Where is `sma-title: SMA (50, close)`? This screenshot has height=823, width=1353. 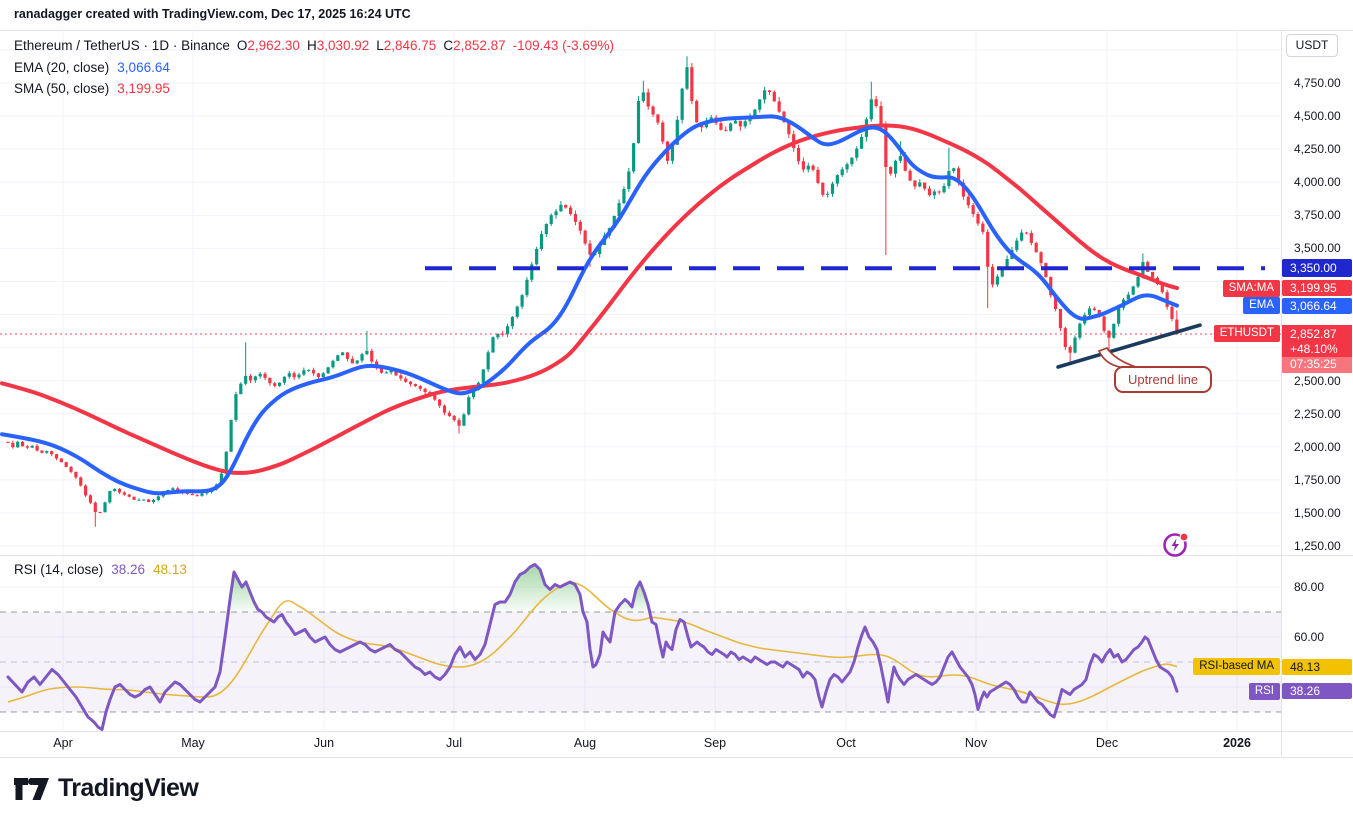
sma-title: SMA (50, close) is located at coordinates (62, 88).